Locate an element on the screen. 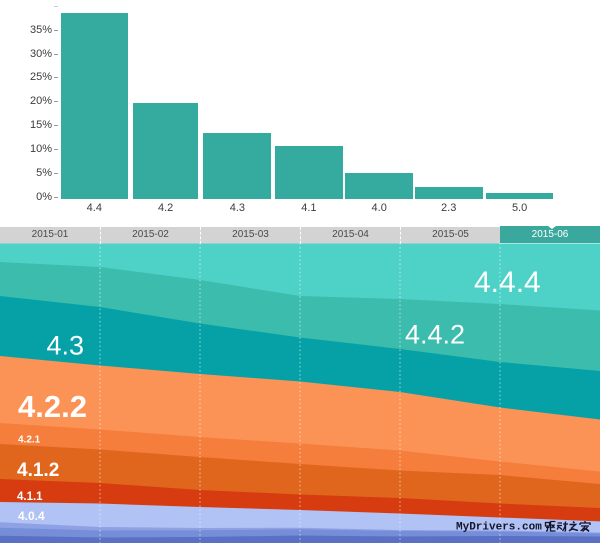 The width and height of the screenshot is (600, 543). svg-text: 4.2.2 is located at coordinates (52, 406).